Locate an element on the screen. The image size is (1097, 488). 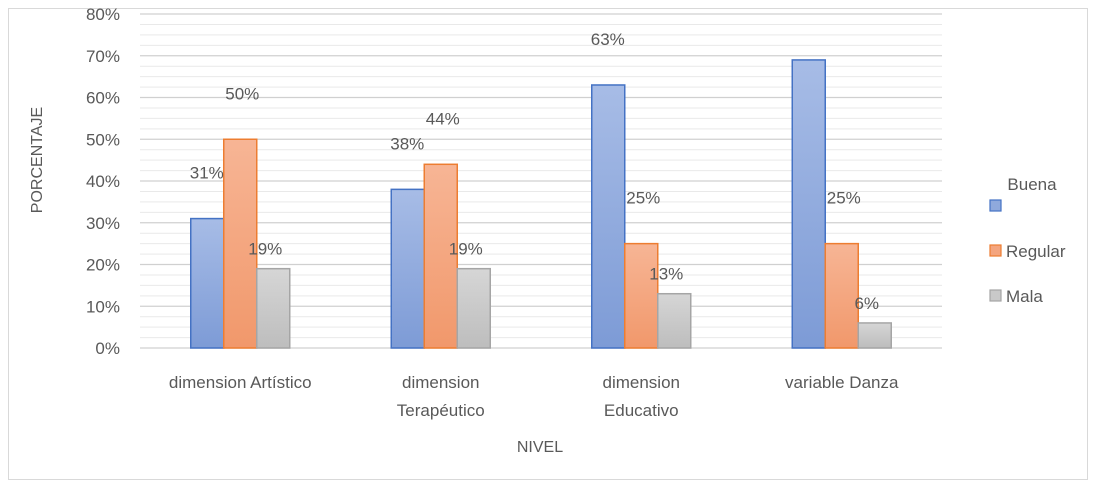
data-label: 63% is located at coordinates (608, 39).